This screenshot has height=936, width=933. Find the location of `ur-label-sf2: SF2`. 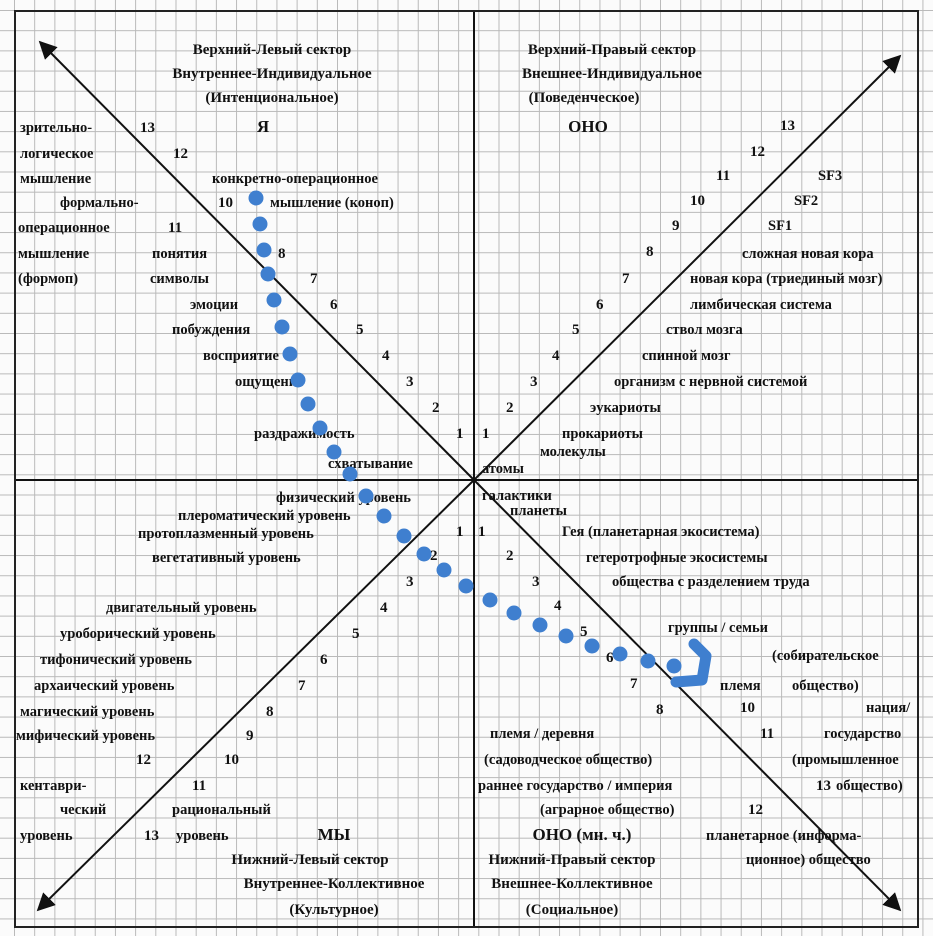

ur-label-sf2: SF2 is located at coordinates (806, 201).